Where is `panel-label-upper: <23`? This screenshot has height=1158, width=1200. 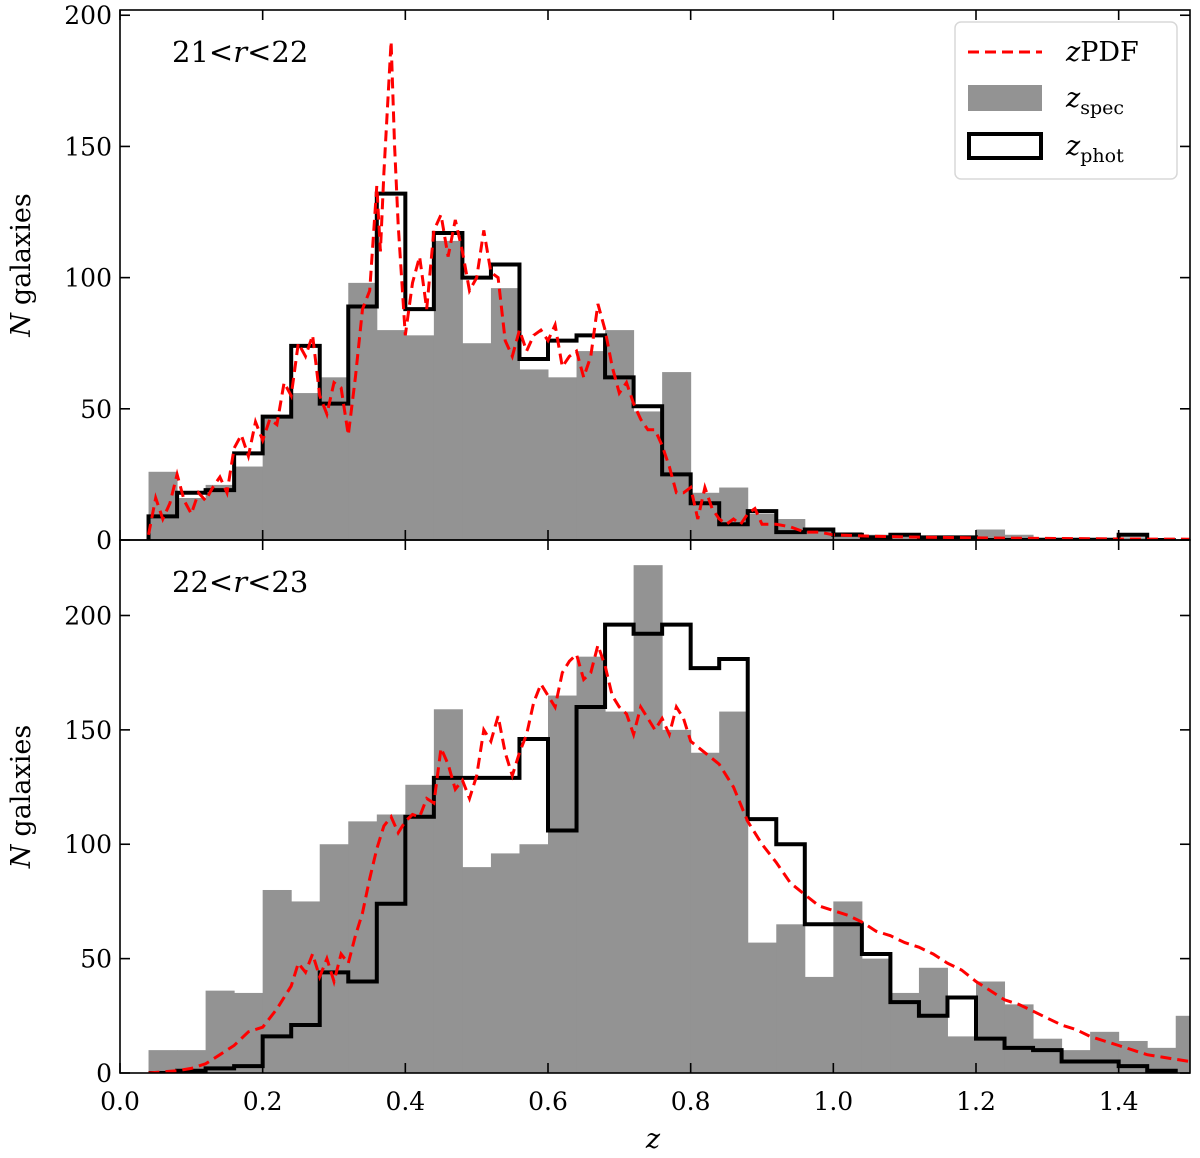 panel-label-upper: <23 is located at coordinates (277, 582).